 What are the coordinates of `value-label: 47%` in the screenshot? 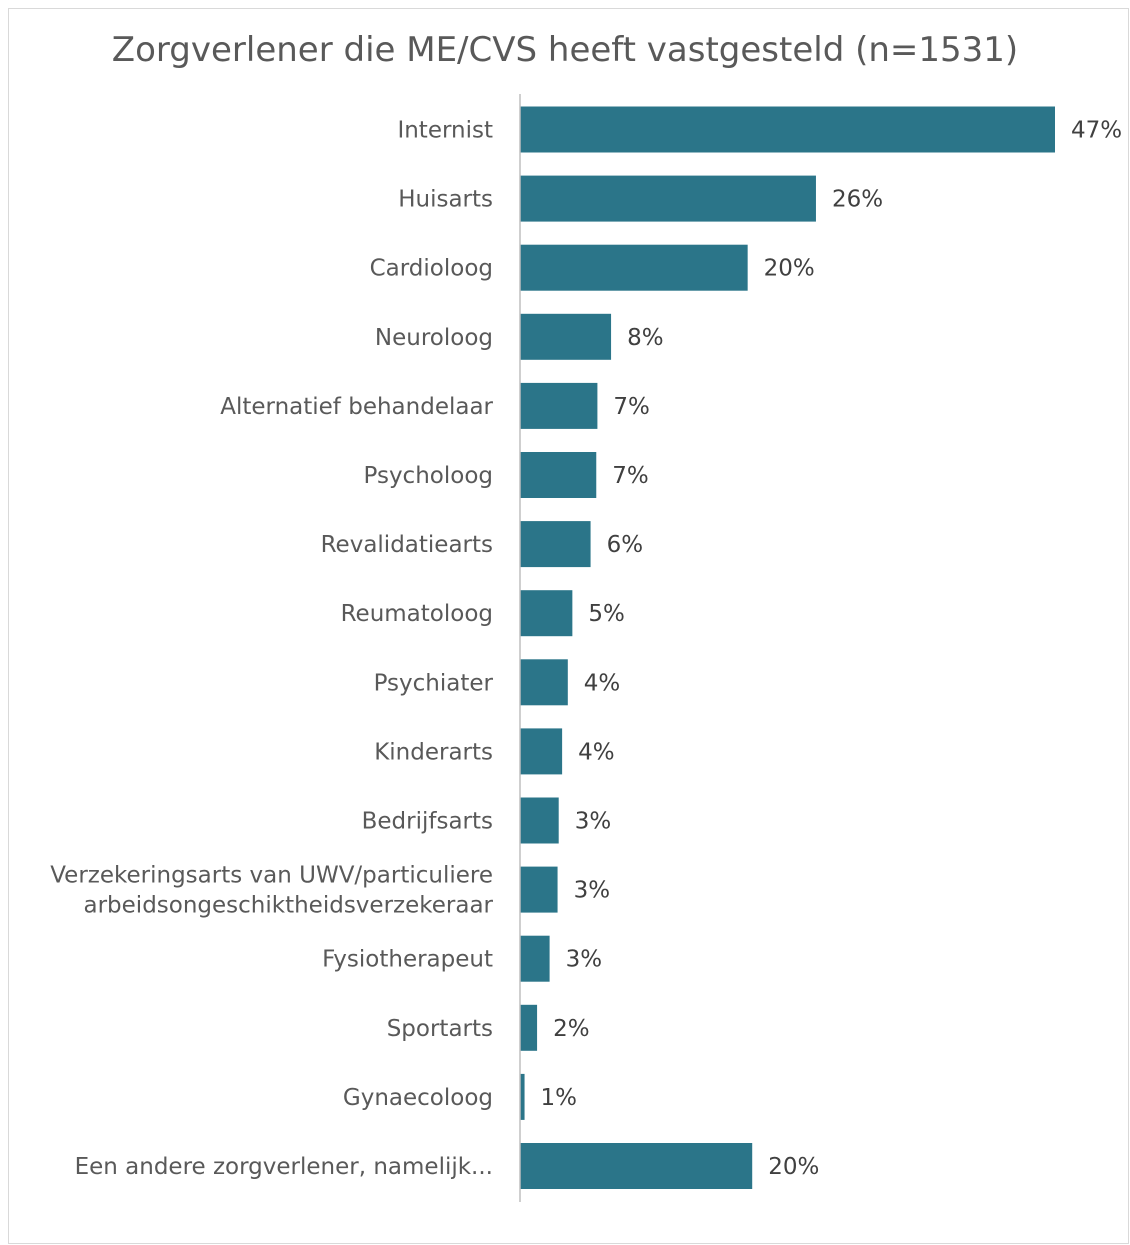 It's located at (1096, 131).